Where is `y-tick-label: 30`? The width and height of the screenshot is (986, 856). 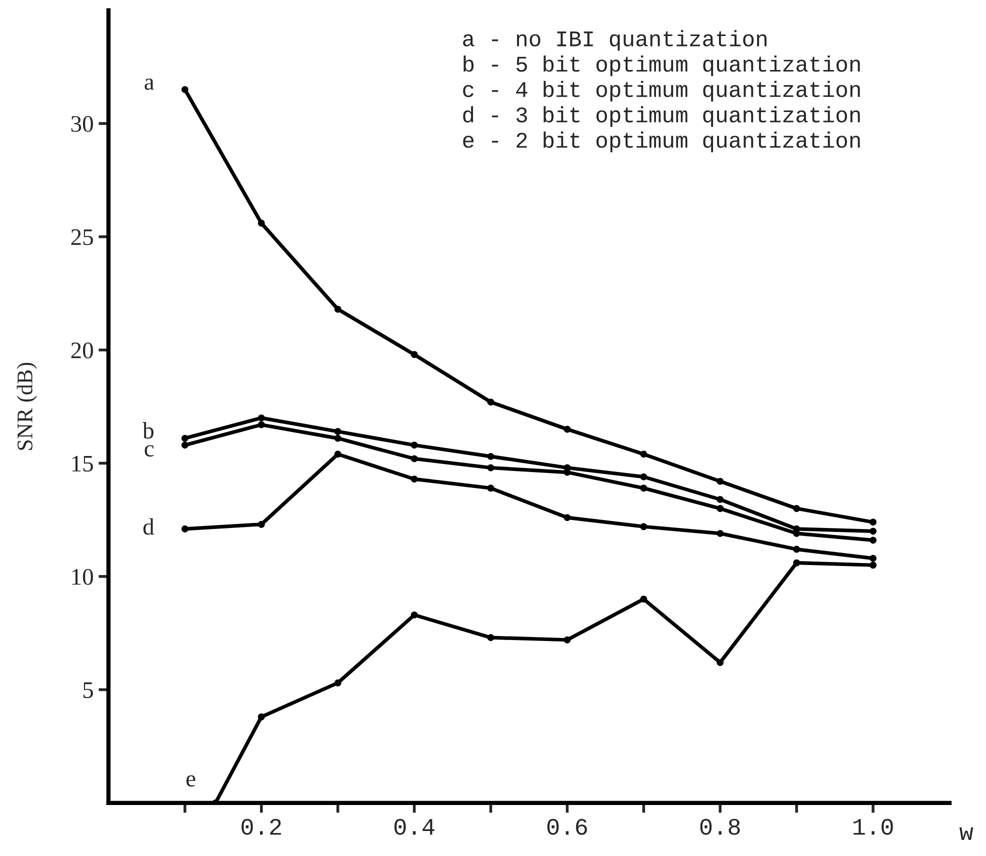 y-tick-label: 30 is located at coordinates (82, 124).